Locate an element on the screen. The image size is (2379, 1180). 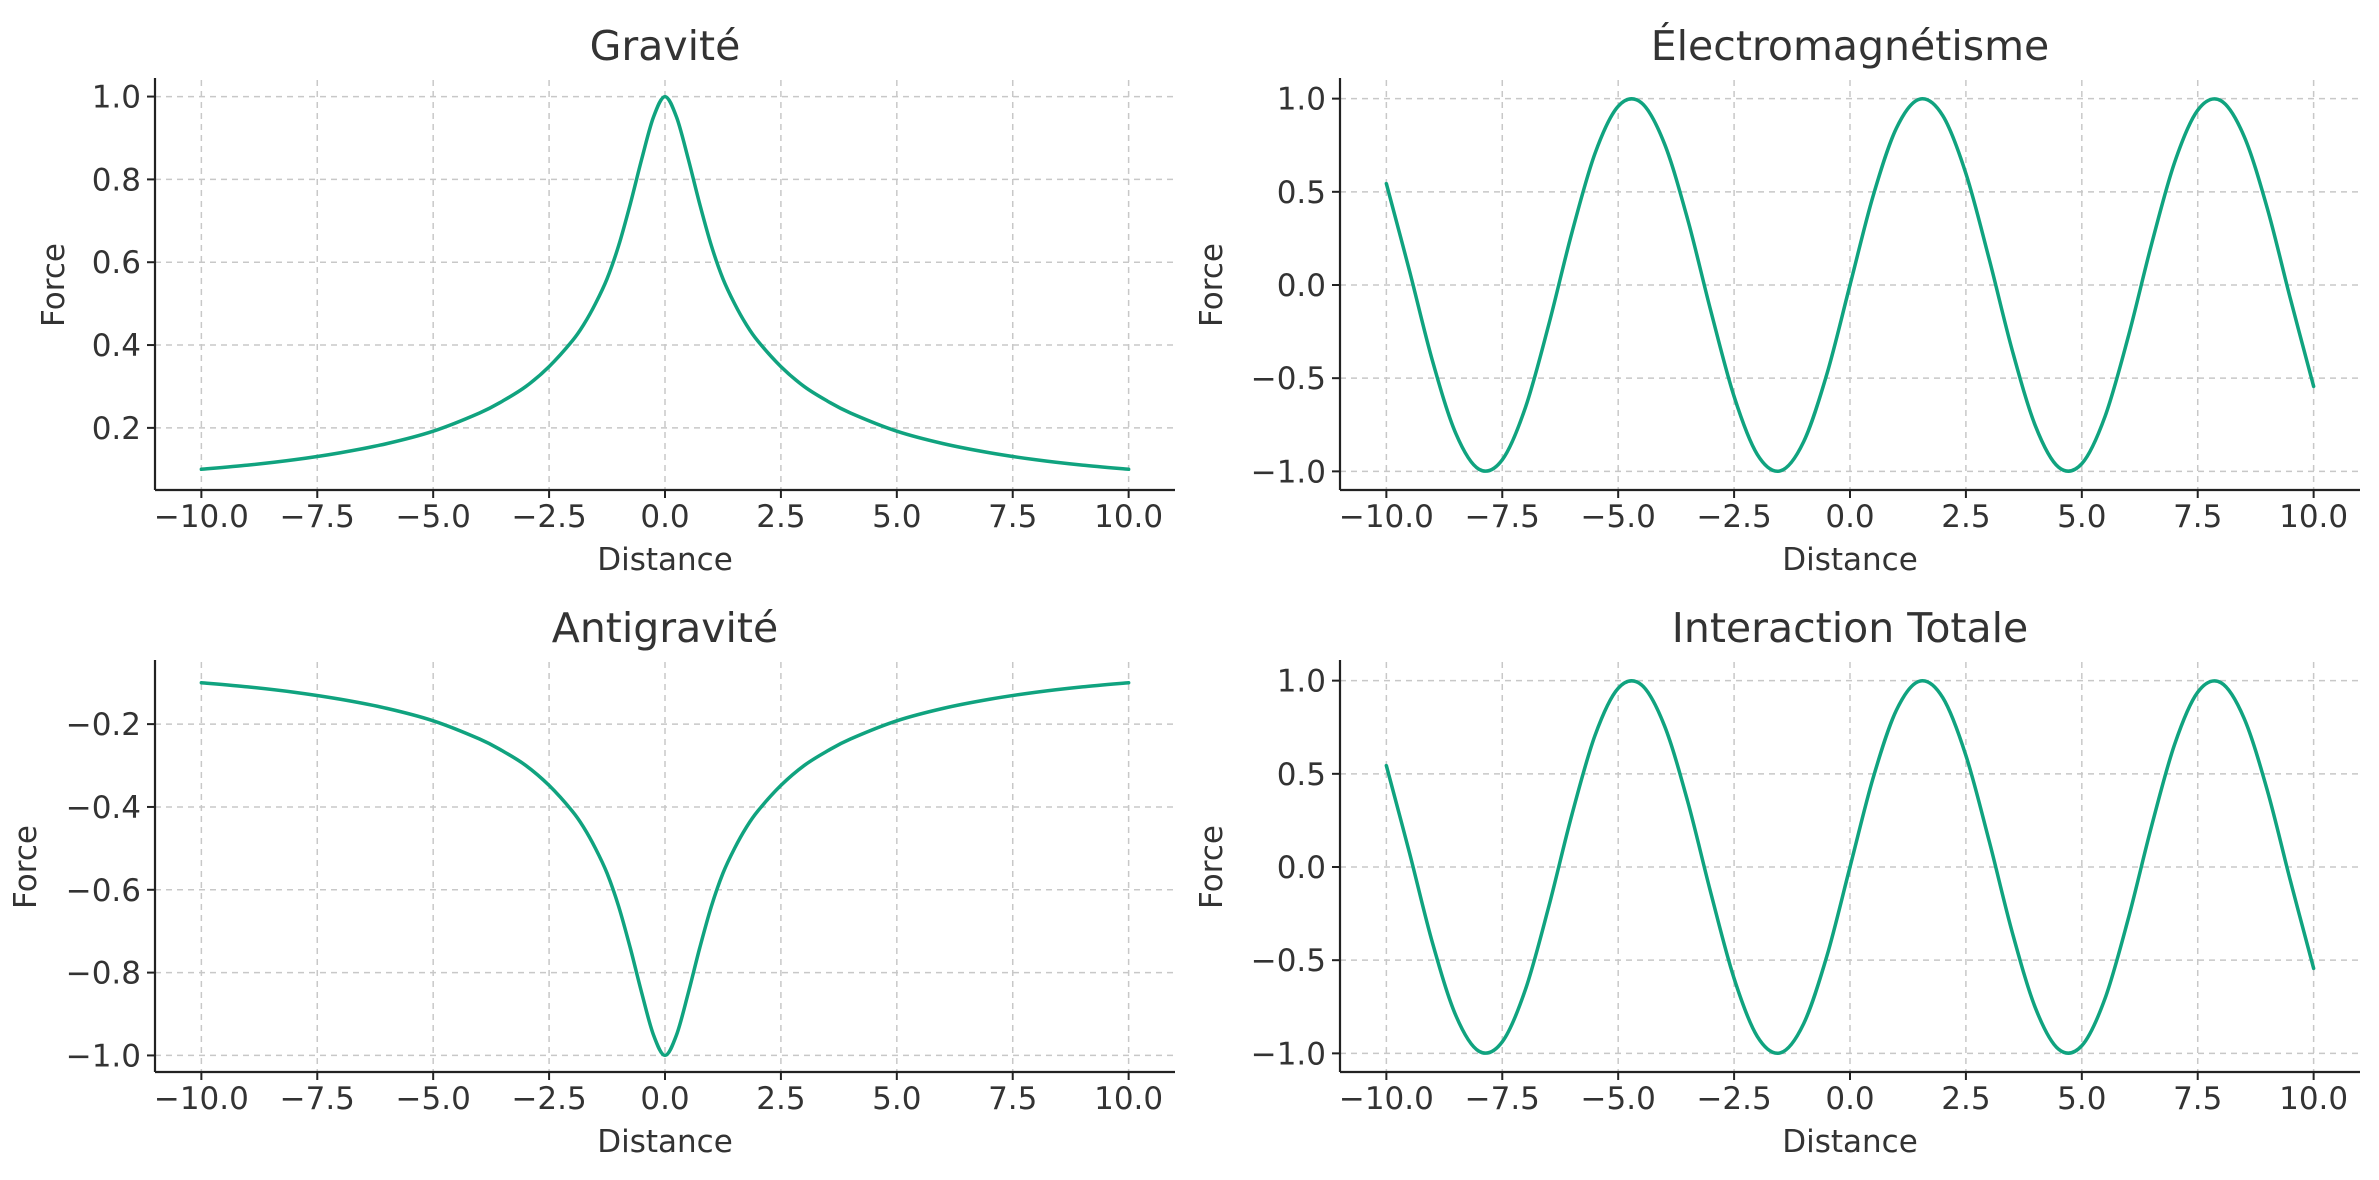
y-tick-label: −0.8 is located at coordinates (103, 974).